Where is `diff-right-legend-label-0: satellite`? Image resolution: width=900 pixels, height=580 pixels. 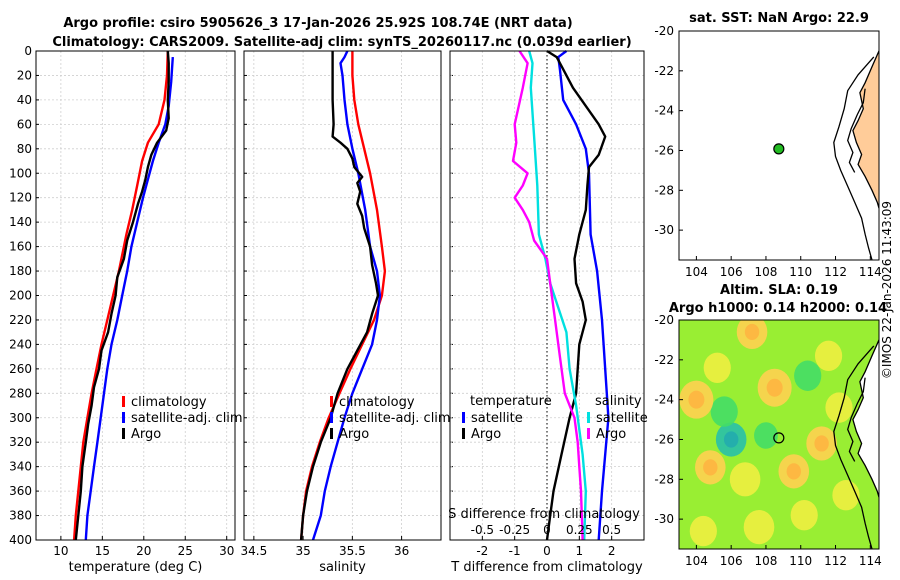 diff-right-legend-label-0: satellite is located at coordinates (622, 418).